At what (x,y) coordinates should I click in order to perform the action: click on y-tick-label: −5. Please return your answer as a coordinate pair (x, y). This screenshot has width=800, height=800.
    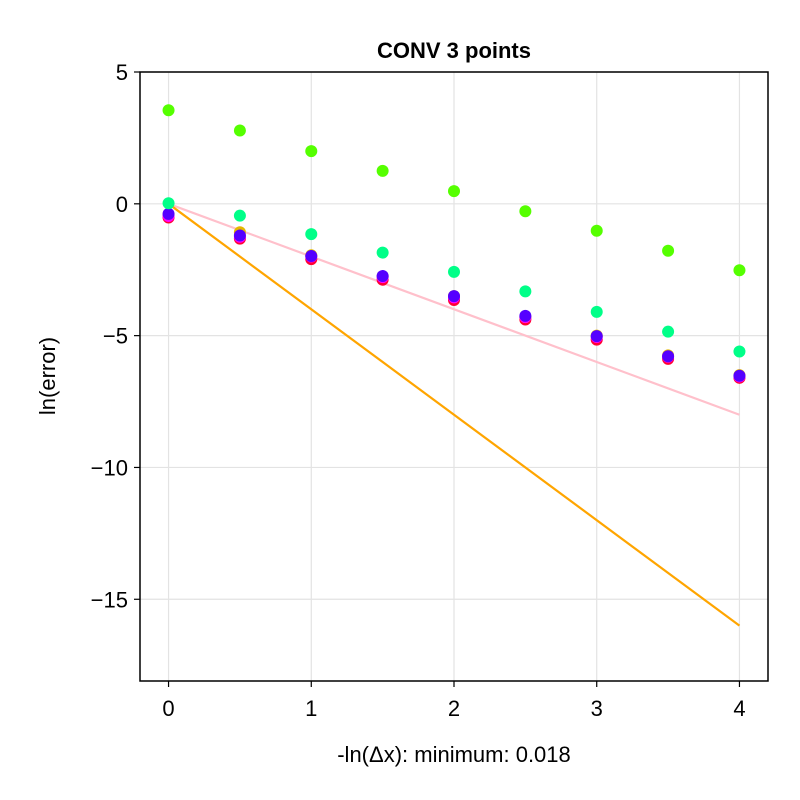
    Looking at the image, I should click on (115, 336).